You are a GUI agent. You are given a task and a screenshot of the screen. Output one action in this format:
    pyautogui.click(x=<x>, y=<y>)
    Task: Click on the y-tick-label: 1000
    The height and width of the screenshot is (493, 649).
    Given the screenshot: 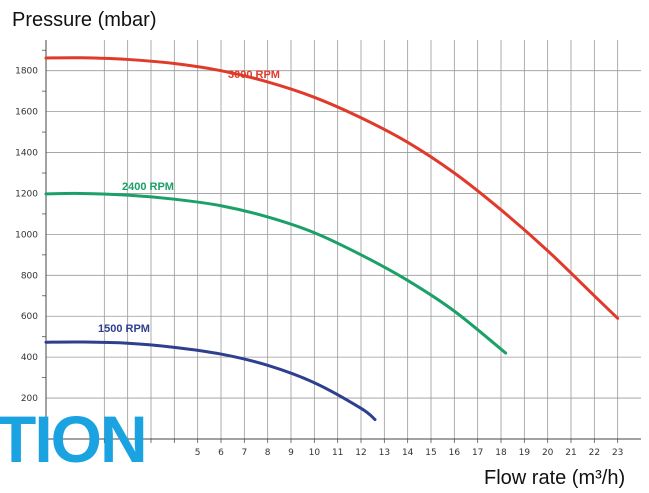 What is the action you would take?
    pyautogui.click(x=26, y=235)
    